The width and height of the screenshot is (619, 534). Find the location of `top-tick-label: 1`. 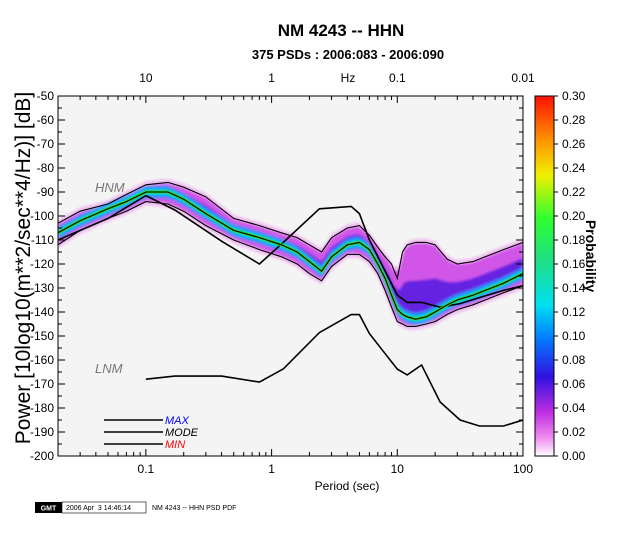

top-tick-label: 1 is located at coordinates (271, 78).